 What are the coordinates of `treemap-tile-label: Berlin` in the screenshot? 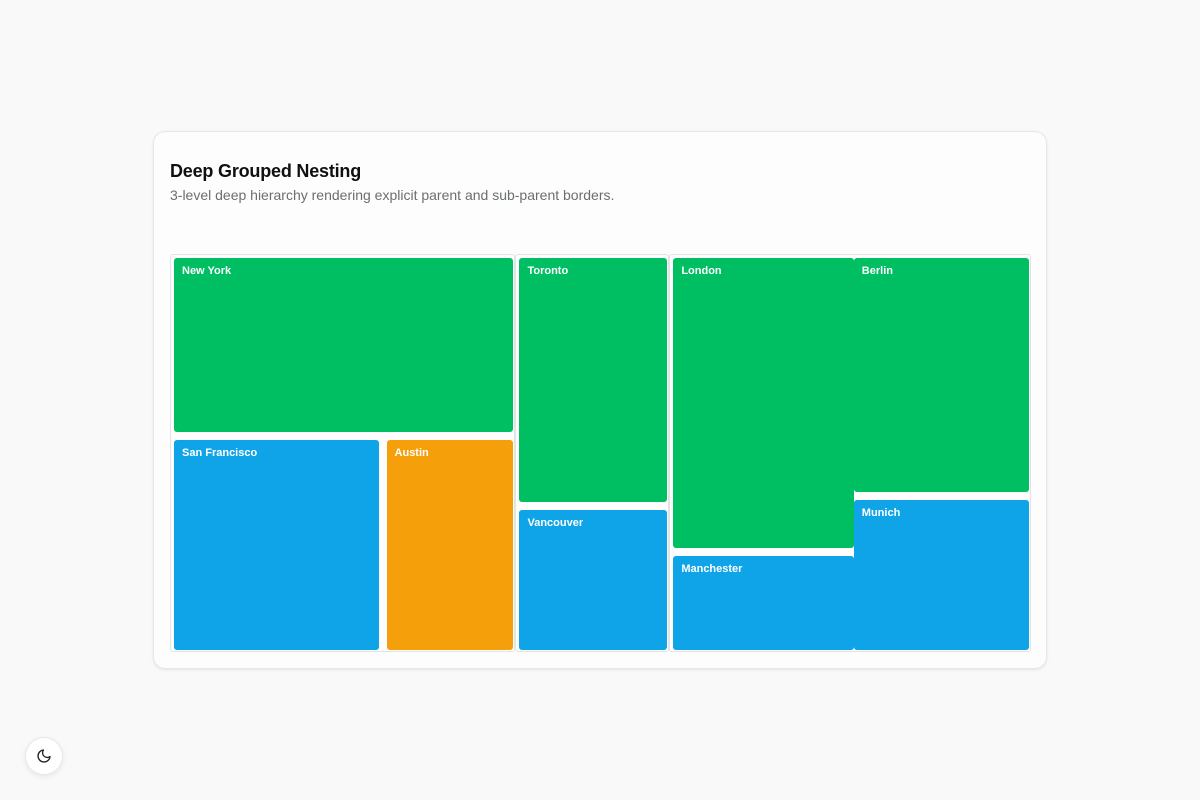 It's located at (877, 271).